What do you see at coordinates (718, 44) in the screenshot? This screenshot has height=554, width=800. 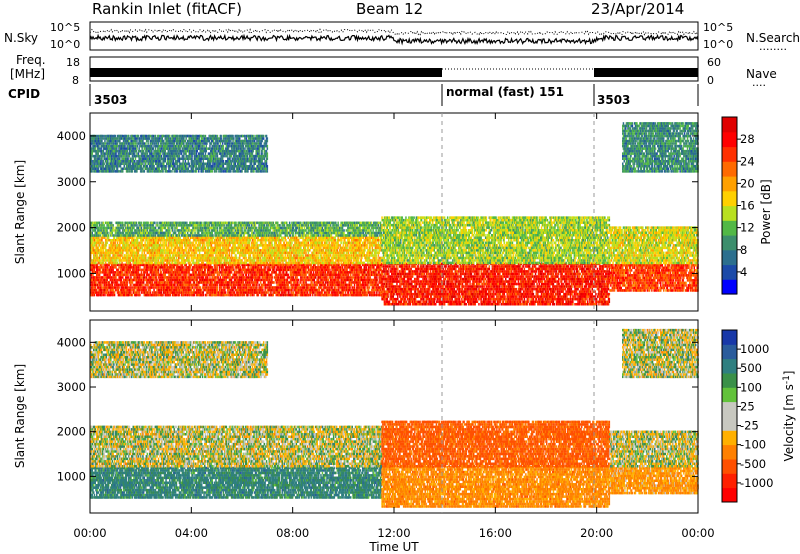 I see `noise-right-tick-bottom: 10^0` at bounding box center [718, 44].